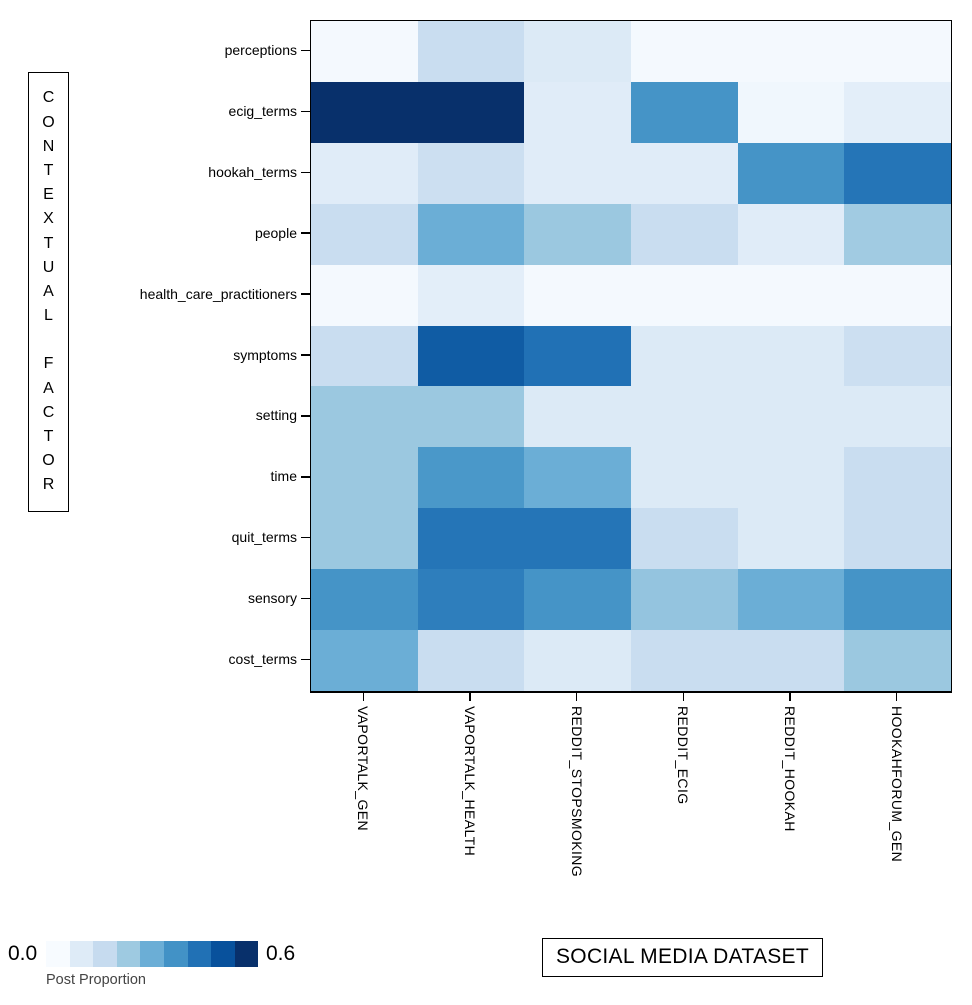  I want to click on y-axis-title-letter: X, so click(48, 219).